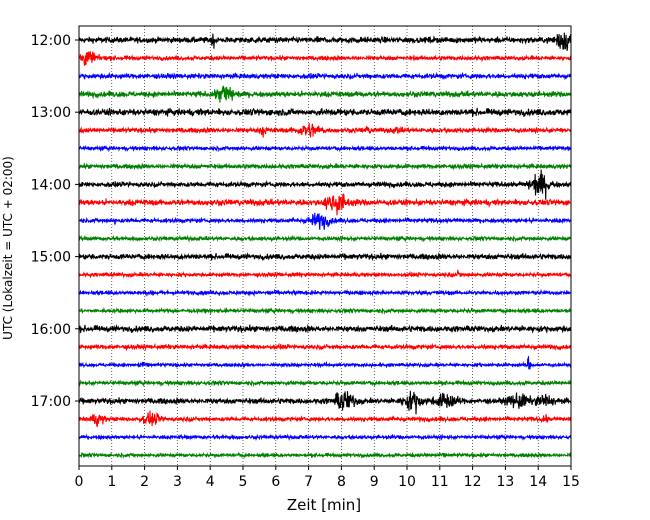  What do you see at coordinates (8, 248) in the screenshot?
I see `y-axis-label: UTC (Lokalzeit = UTC + 02:00)` at bounding box center [8, 248].